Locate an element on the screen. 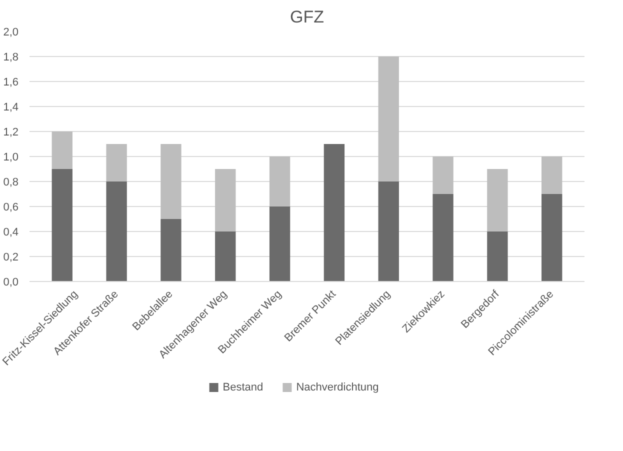  legend-label: Bestand is located at coordinates (243, 388).